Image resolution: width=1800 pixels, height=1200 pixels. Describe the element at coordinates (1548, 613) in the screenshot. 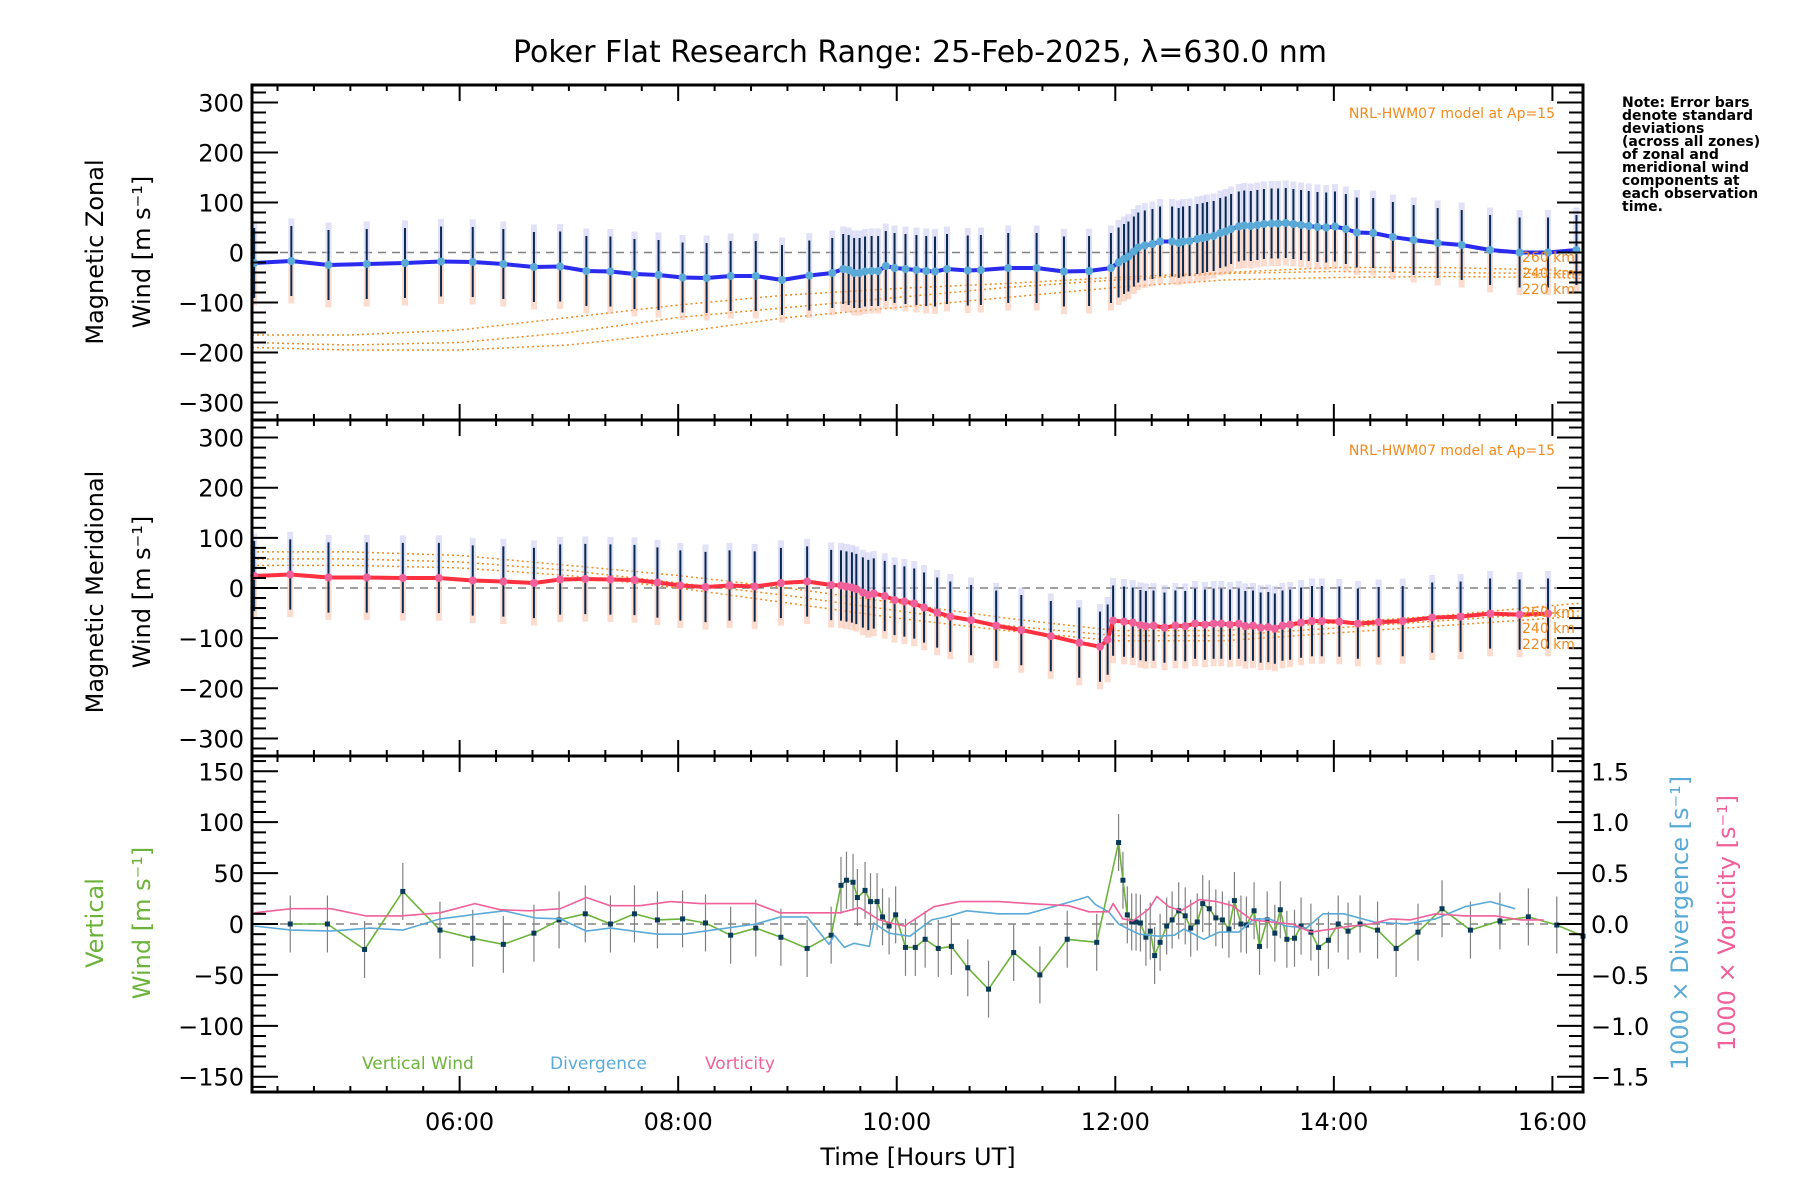

I see `model-label-260-meridional: 260 km` at that location.